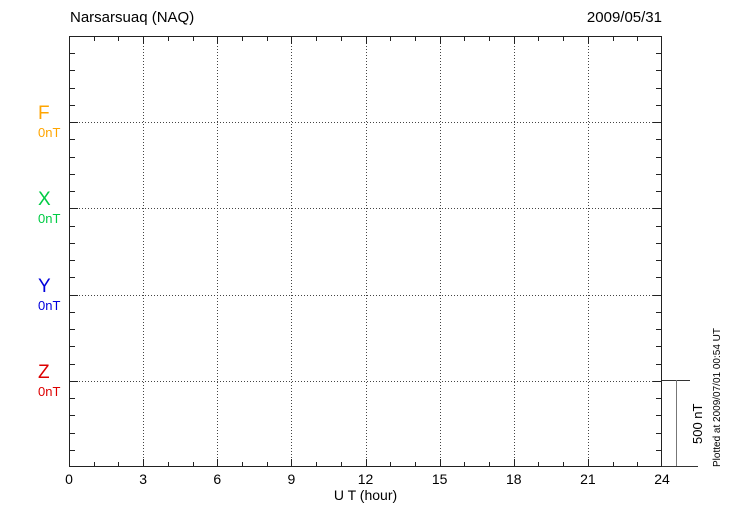 The height and width of the screenshot is (520, 730). Describe the element at coordinates (513, 479) in the screenshot. I see `x-tick-label-18: 18` at that location.